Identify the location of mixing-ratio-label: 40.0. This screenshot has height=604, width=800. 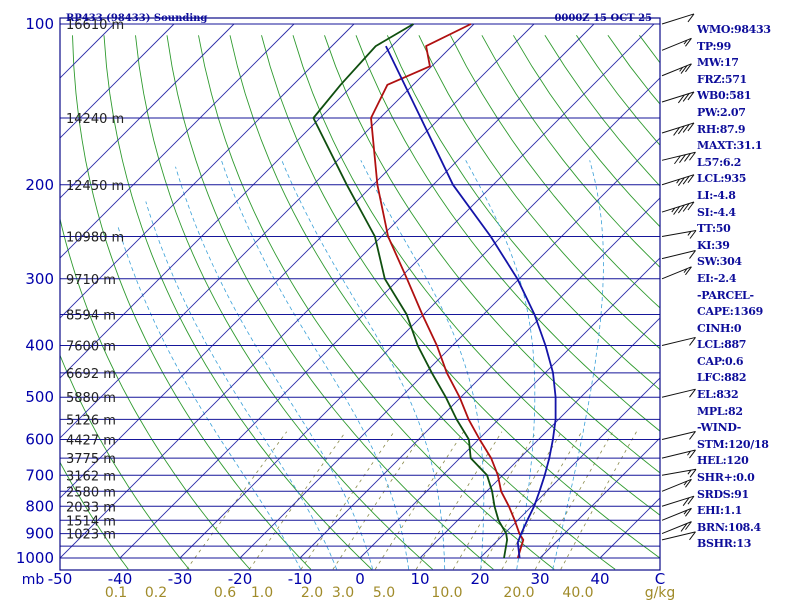
(577, 592).